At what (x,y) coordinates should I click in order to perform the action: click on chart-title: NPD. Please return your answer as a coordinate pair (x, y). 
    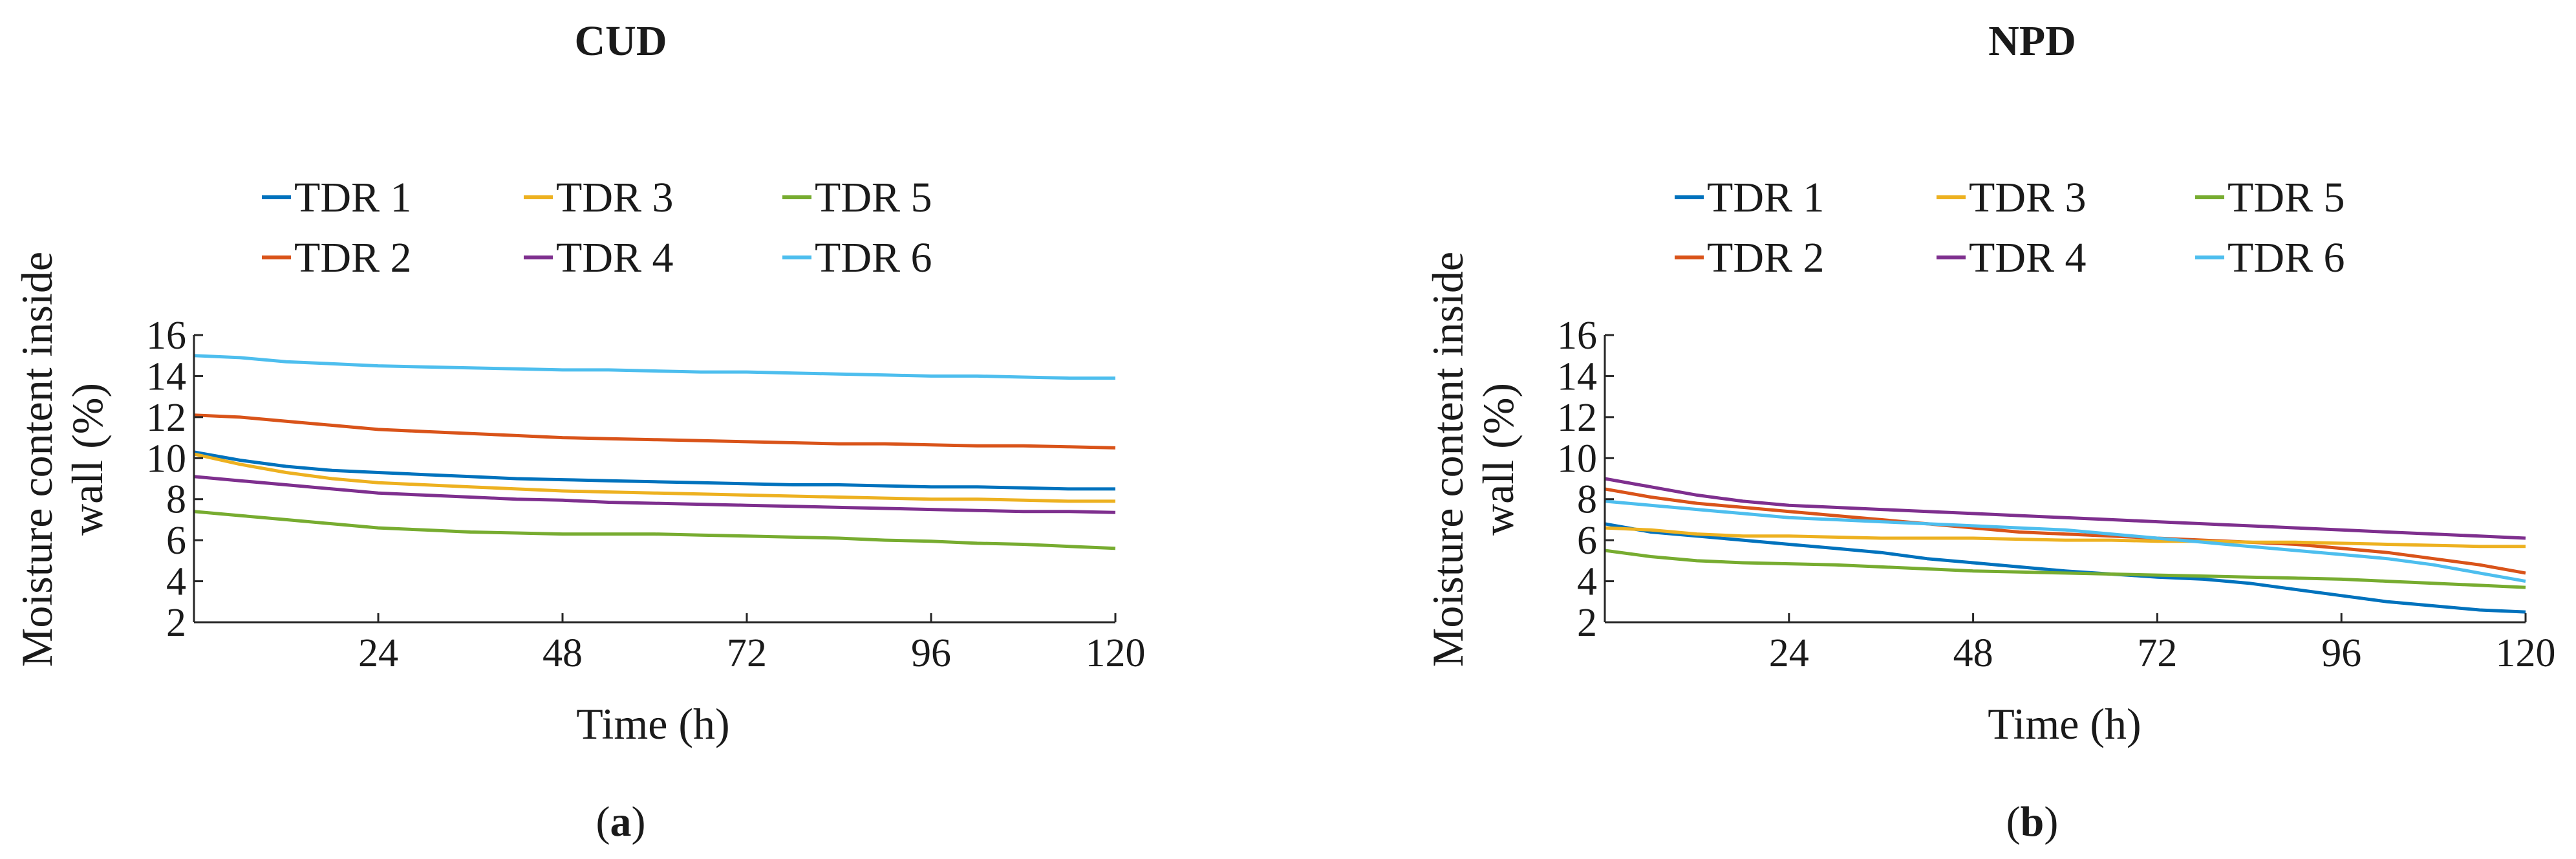
    Looking at the image, I should click on (2032, 41).